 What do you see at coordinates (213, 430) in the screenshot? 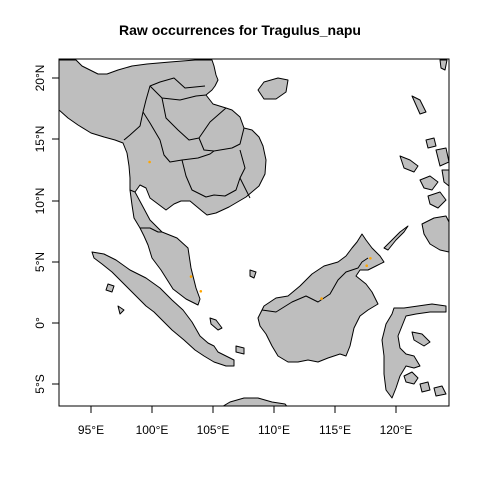
I see `x-tick-label: 105°E` at bounding box center [213, 430].